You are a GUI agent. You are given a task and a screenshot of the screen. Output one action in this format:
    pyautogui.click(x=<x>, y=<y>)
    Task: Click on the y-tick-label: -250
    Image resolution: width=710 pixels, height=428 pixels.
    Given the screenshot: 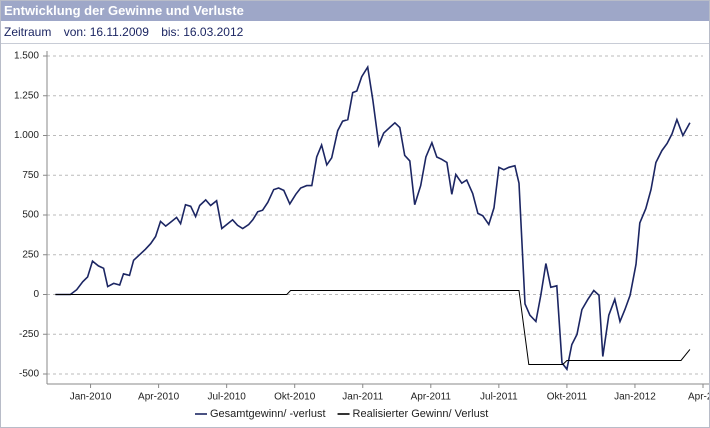 What is the action you would take?
    pyautogui.click(x=29, y=334)
    